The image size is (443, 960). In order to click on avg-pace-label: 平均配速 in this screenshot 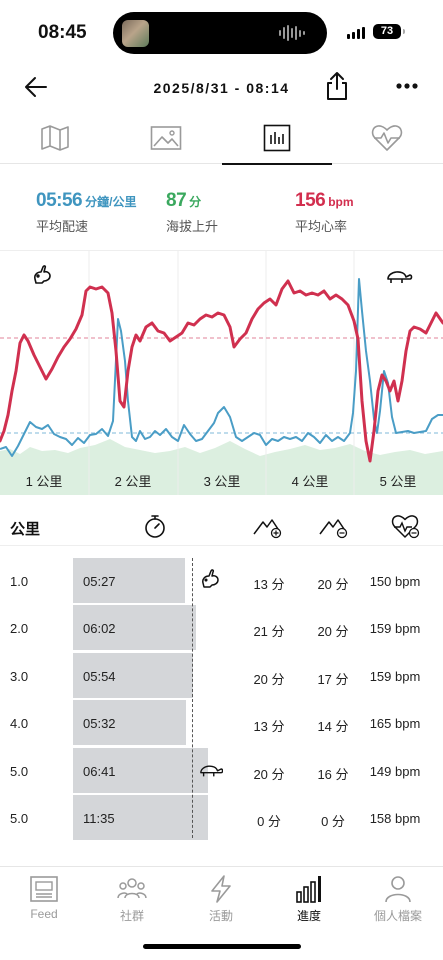, I will do `click(62, 226)`.